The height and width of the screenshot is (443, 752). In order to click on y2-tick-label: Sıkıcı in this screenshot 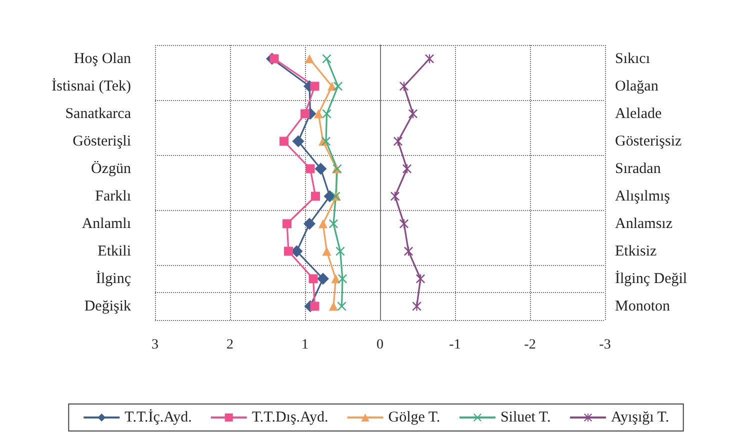, I will do `click(632, 58)`.